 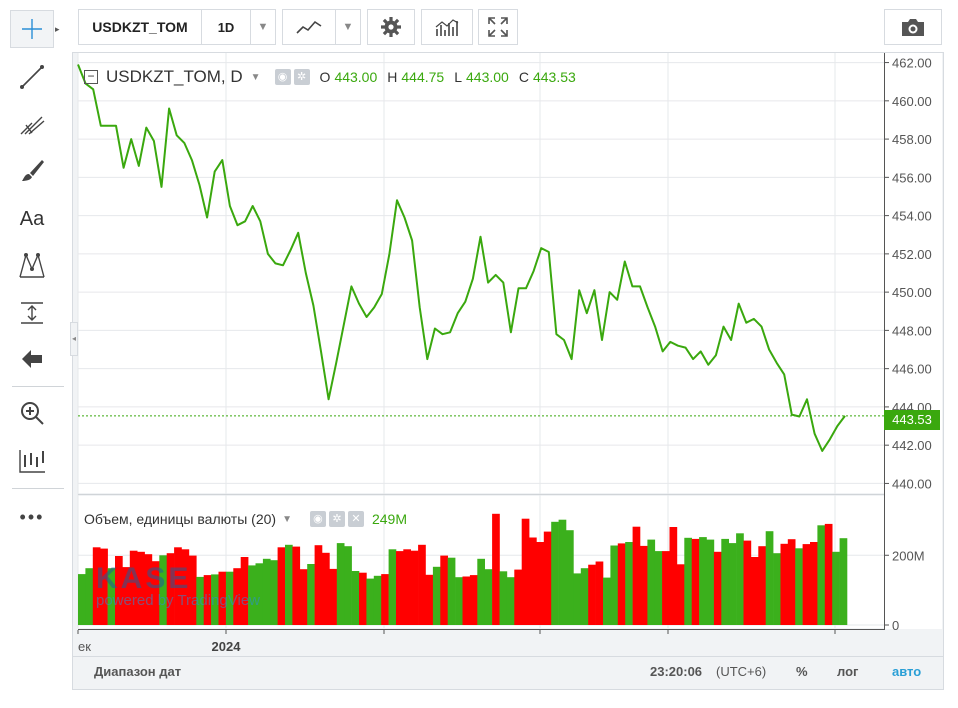 What do you see at coordinates (174, 76) in the screenshot?
I see `legend-title: USDKZT_TOM, D` at bounding box center [174, 76].